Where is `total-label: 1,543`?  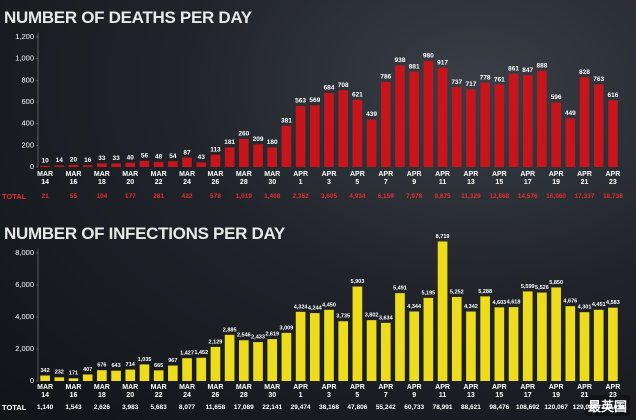 total-label: 1,543 is located at coordinates (73, 407).